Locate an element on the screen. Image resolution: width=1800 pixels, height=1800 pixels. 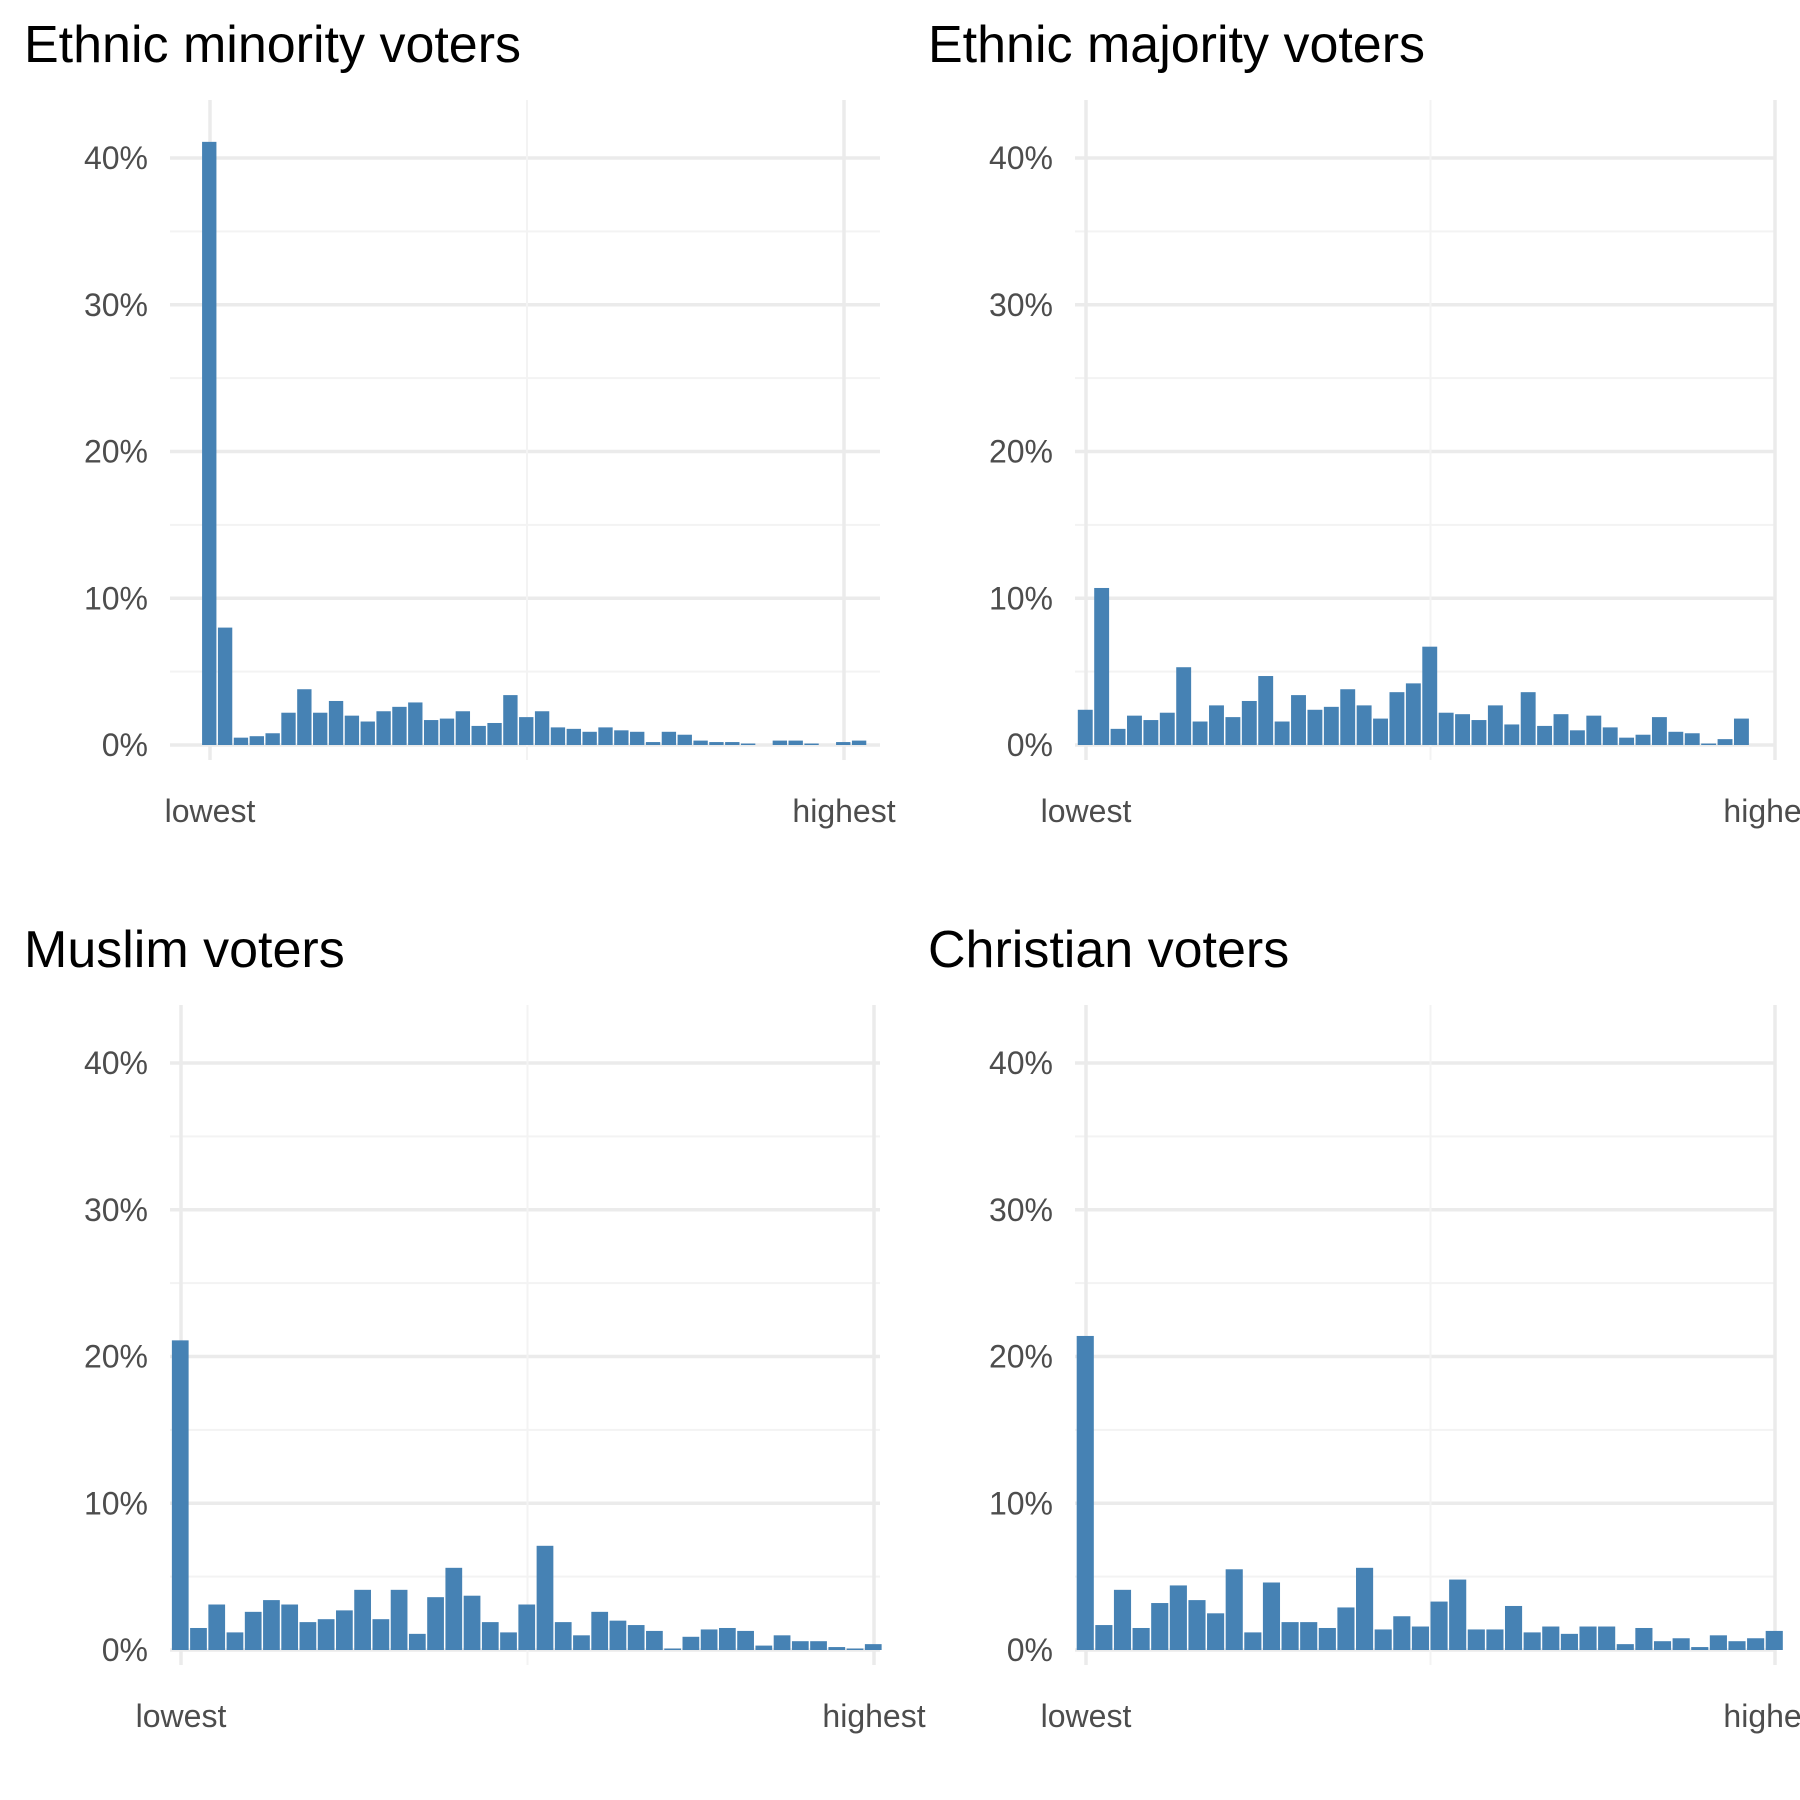
panel-title: Ethnic majority voters is located at coordinates (1176, 45).